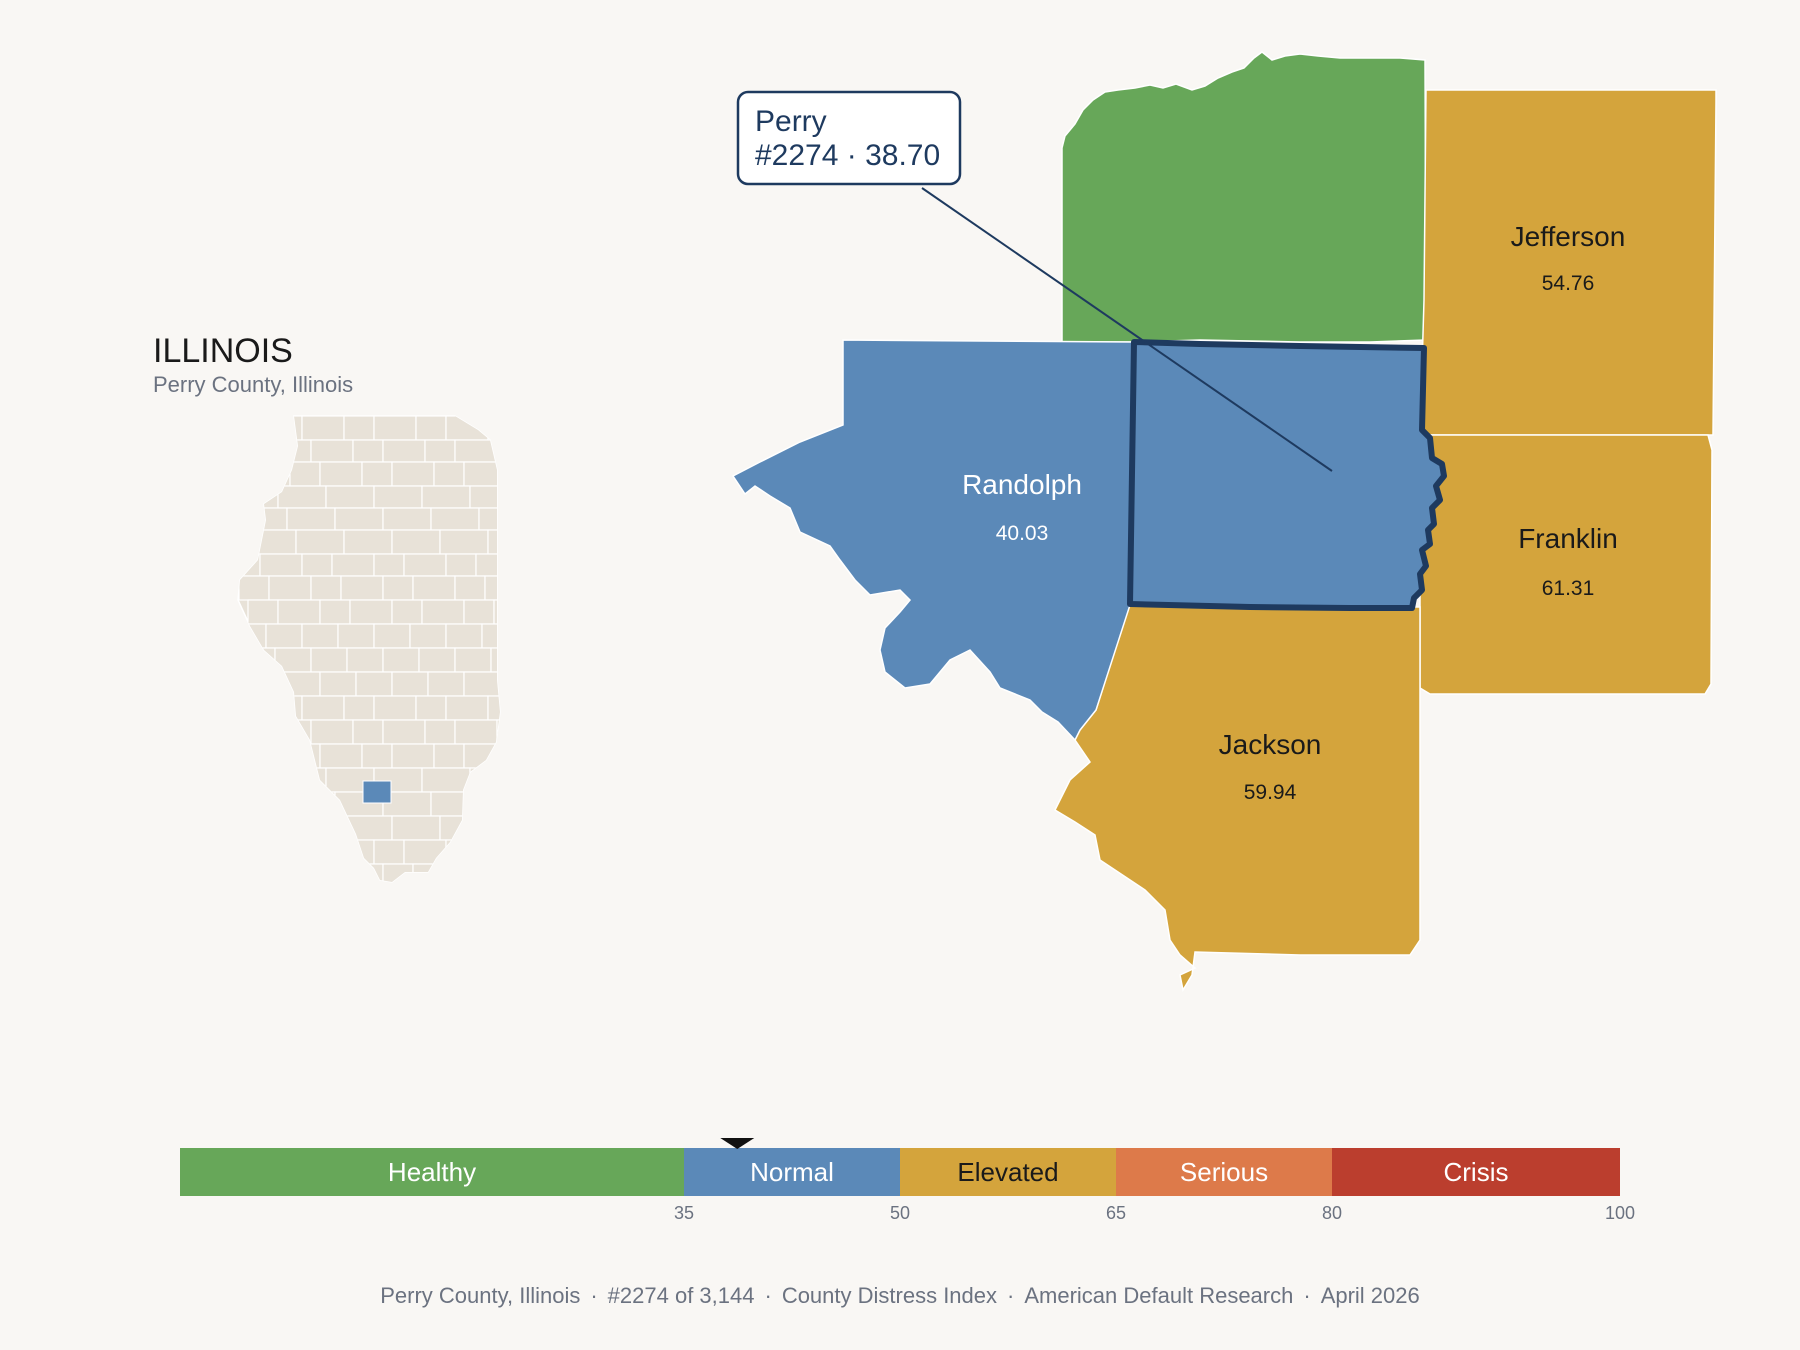 The width and height of the screenshot is (1800, 1350). What do you see at coordinates (1566, 564) in the screenshot?
I see `county-franklin` at bounding box center [1566, 564].